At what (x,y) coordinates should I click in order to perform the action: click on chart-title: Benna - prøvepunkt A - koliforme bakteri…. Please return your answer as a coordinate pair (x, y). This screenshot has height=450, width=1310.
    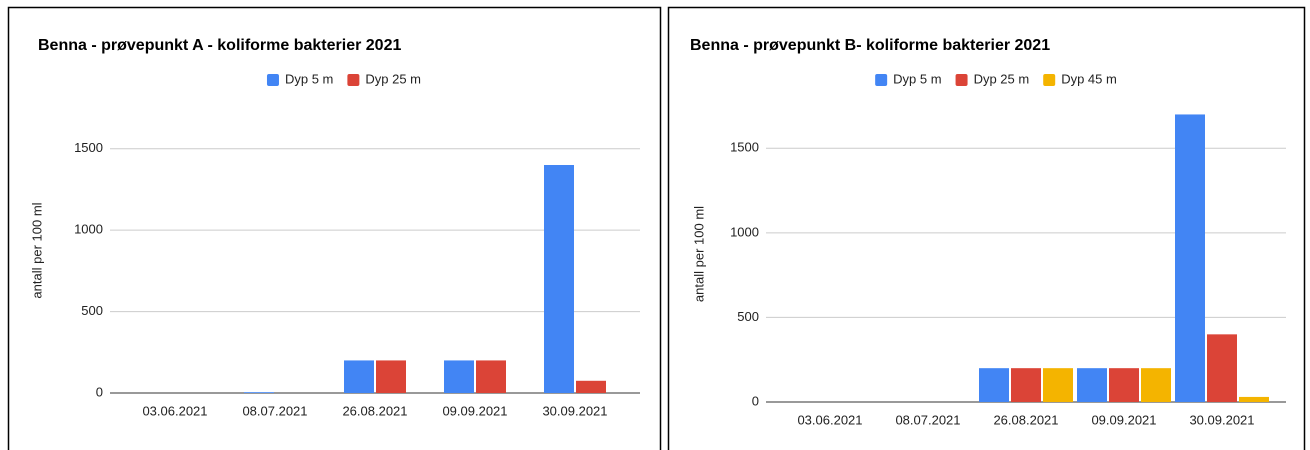
    Looking at the image, I should click on (219, 45).